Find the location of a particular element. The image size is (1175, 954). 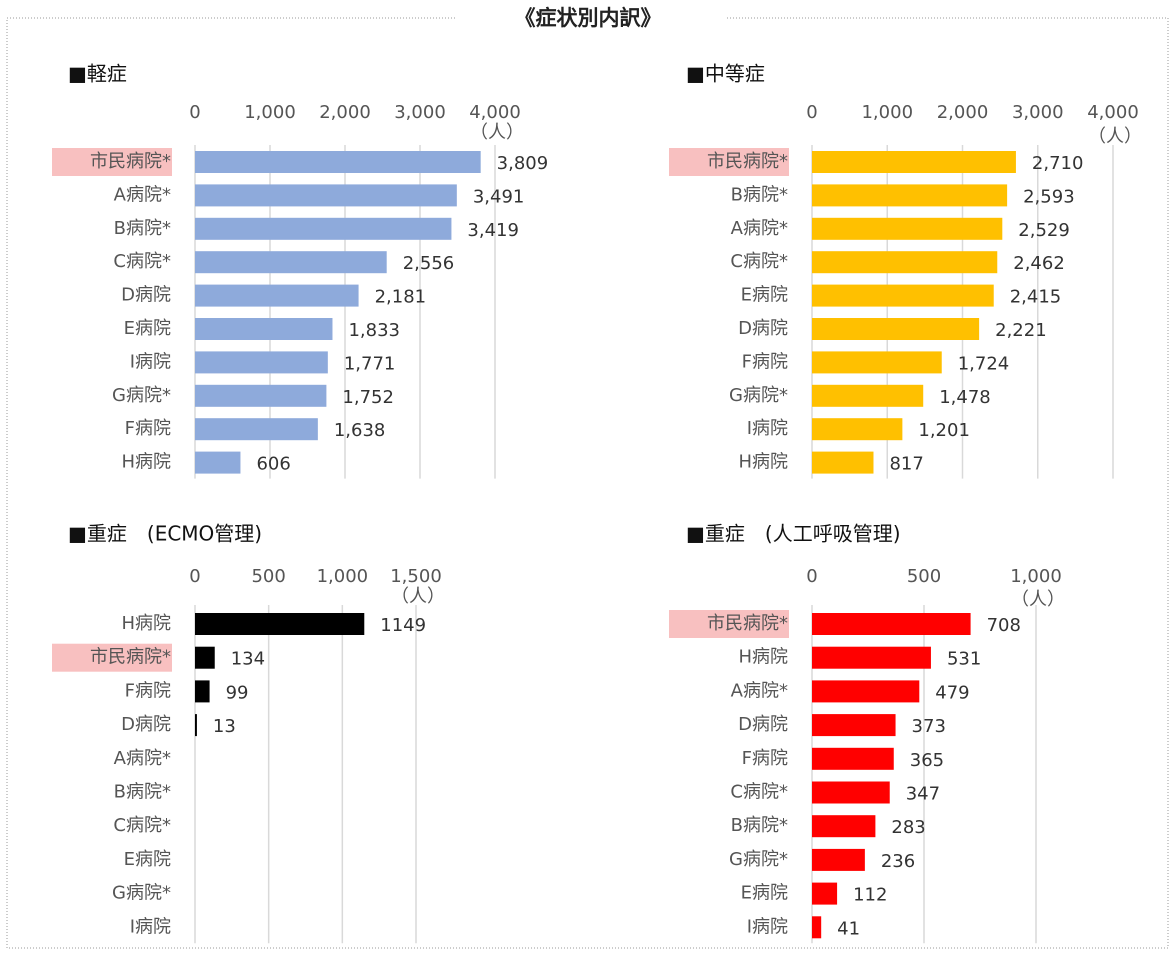

value-label: 112 is located at coordinates (870, 895).